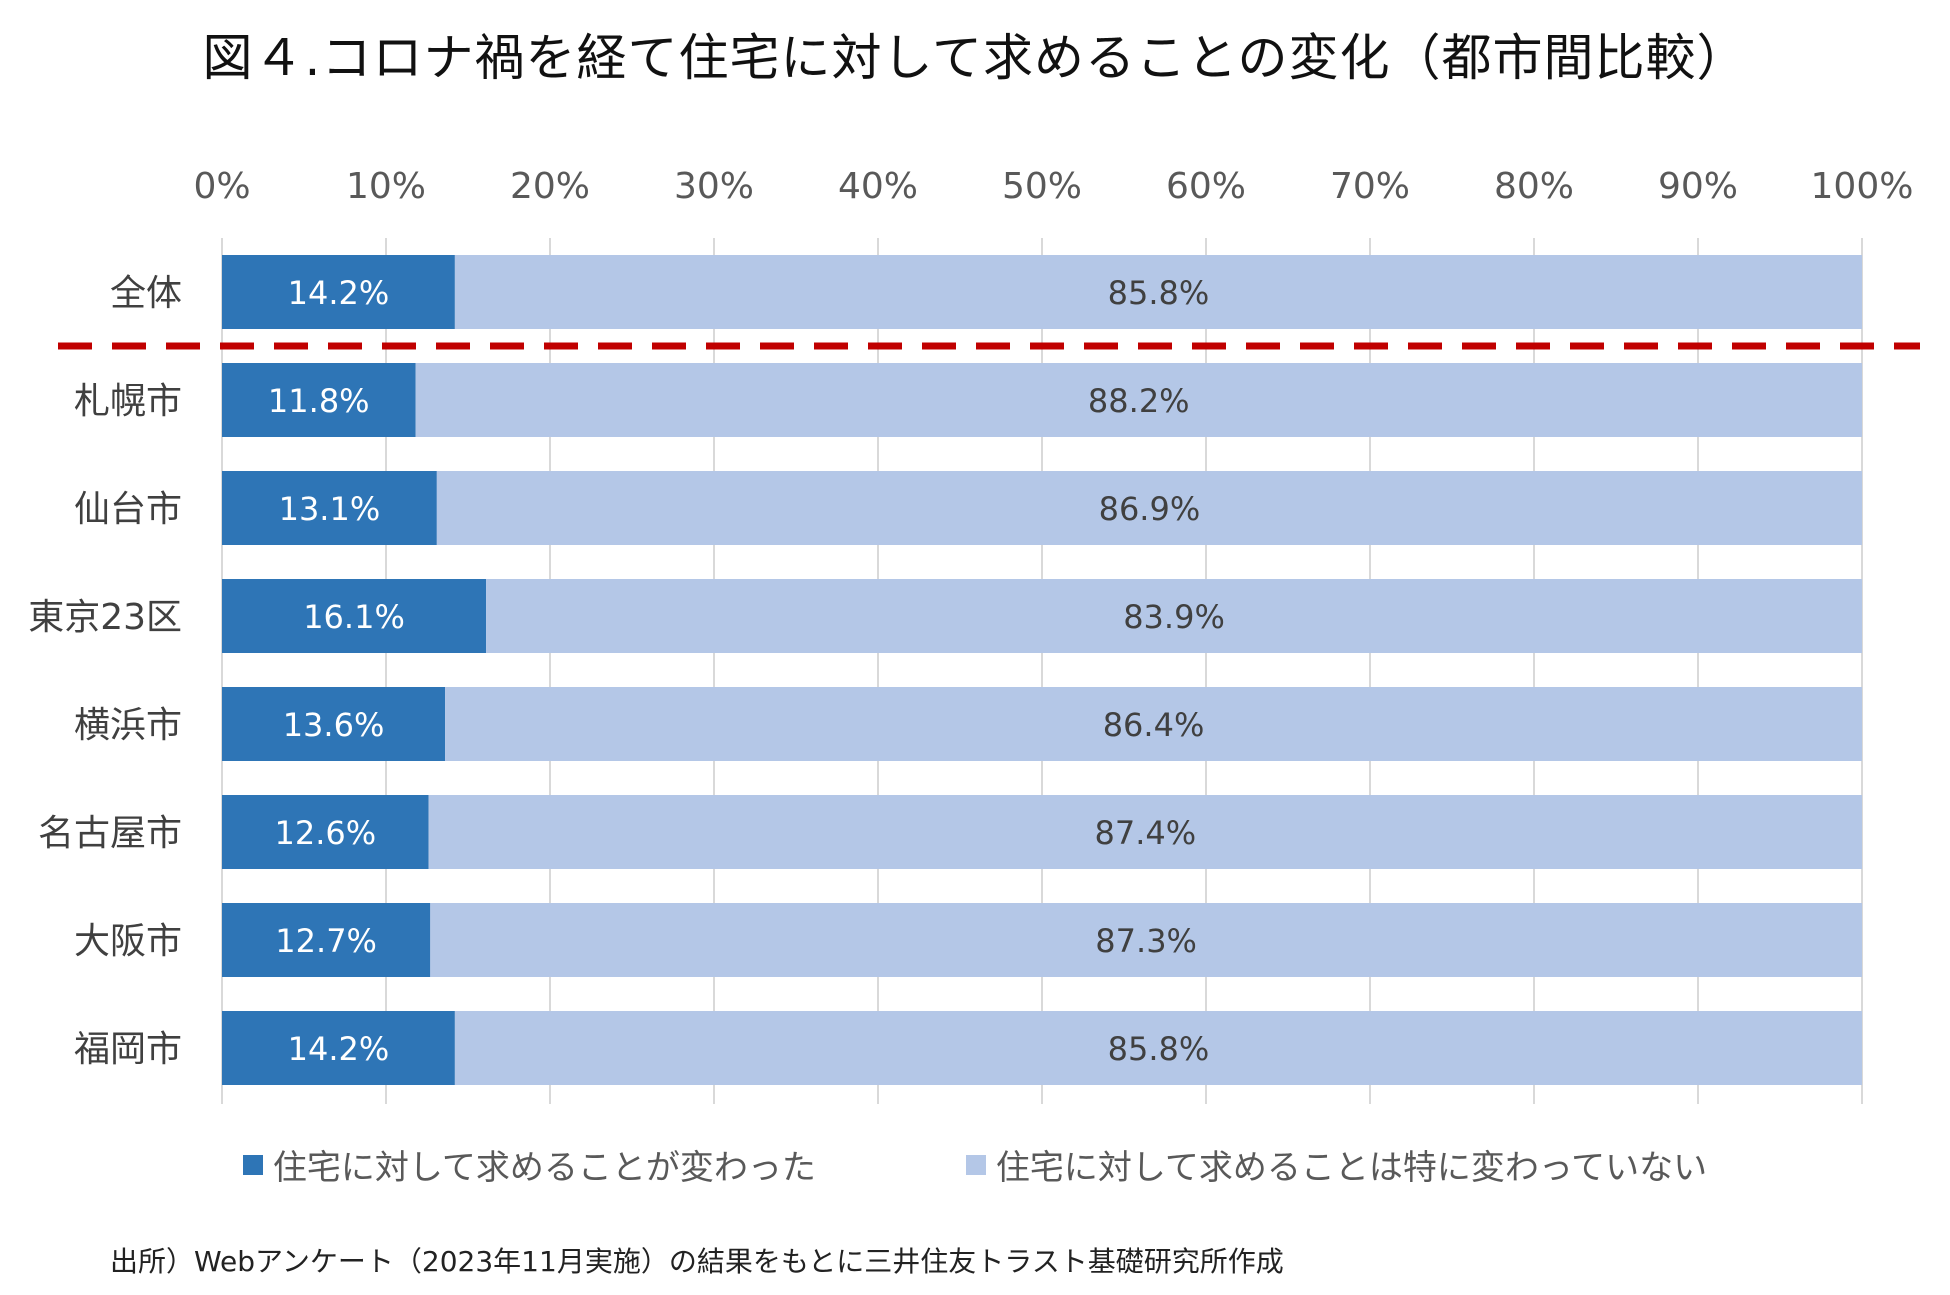  Describe the element at coordinates (1351, 1168) in the screenshot. I see `legend-label-unchanged: 住宅に対して求めることは特に変わっていない` at that location.